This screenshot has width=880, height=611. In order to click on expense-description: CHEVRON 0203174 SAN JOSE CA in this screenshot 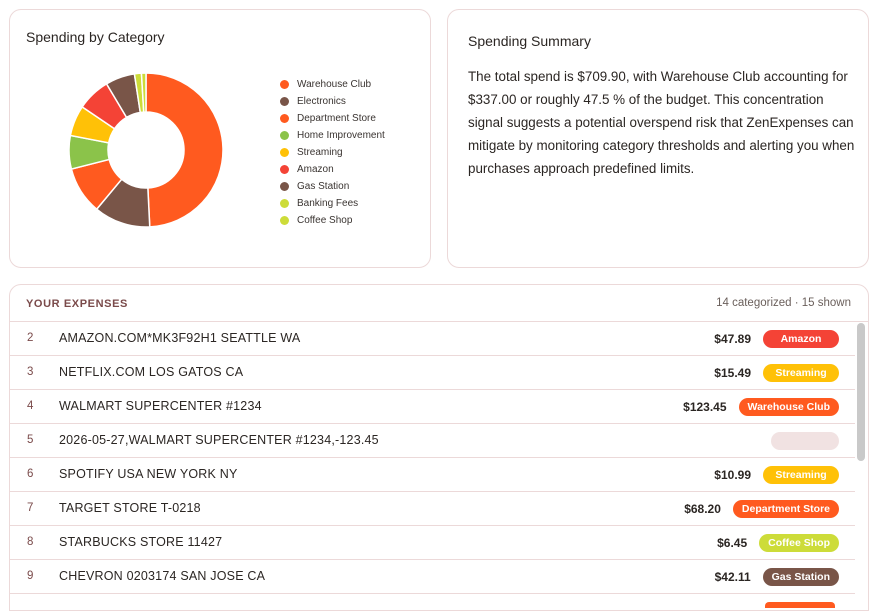, I will do `click(162, 576)`.